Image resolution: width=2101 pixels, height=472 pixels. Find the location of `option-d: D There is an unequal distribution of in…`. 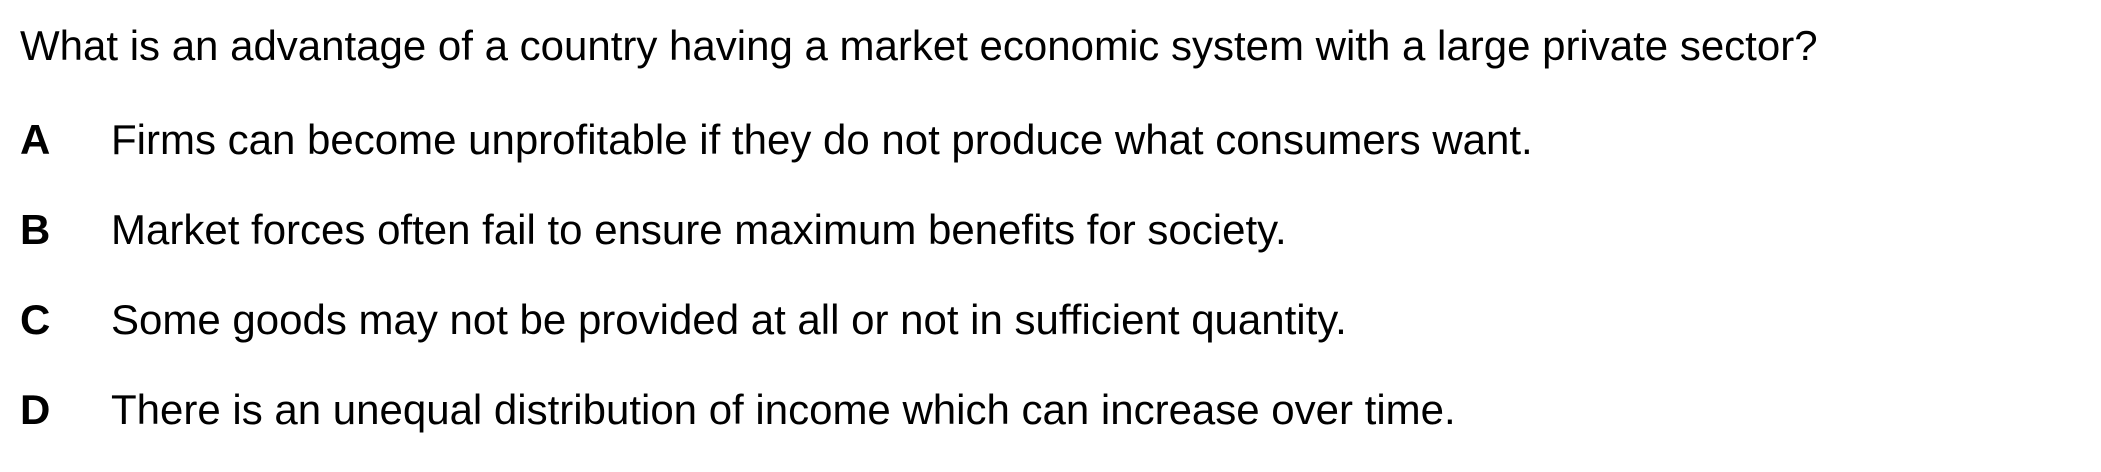

option-d: D There is an unequal distribution of in… is located at coordinates (776, 410).